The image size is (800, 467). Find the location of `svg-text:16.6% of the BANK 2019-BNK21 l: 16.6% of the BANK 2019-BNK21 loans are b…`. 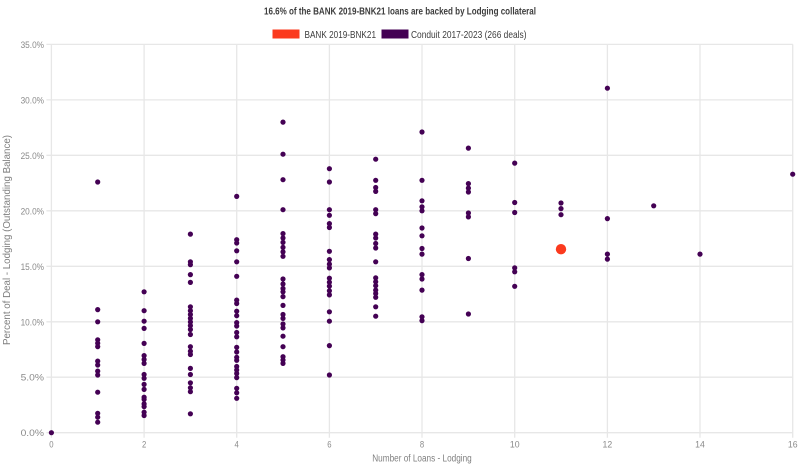

svg-text:16.6% of the BANK 2019-BNK21 l: 16.6% of the BANK 2019-BNK21 loans are b… is located at coordinates (400, 12).